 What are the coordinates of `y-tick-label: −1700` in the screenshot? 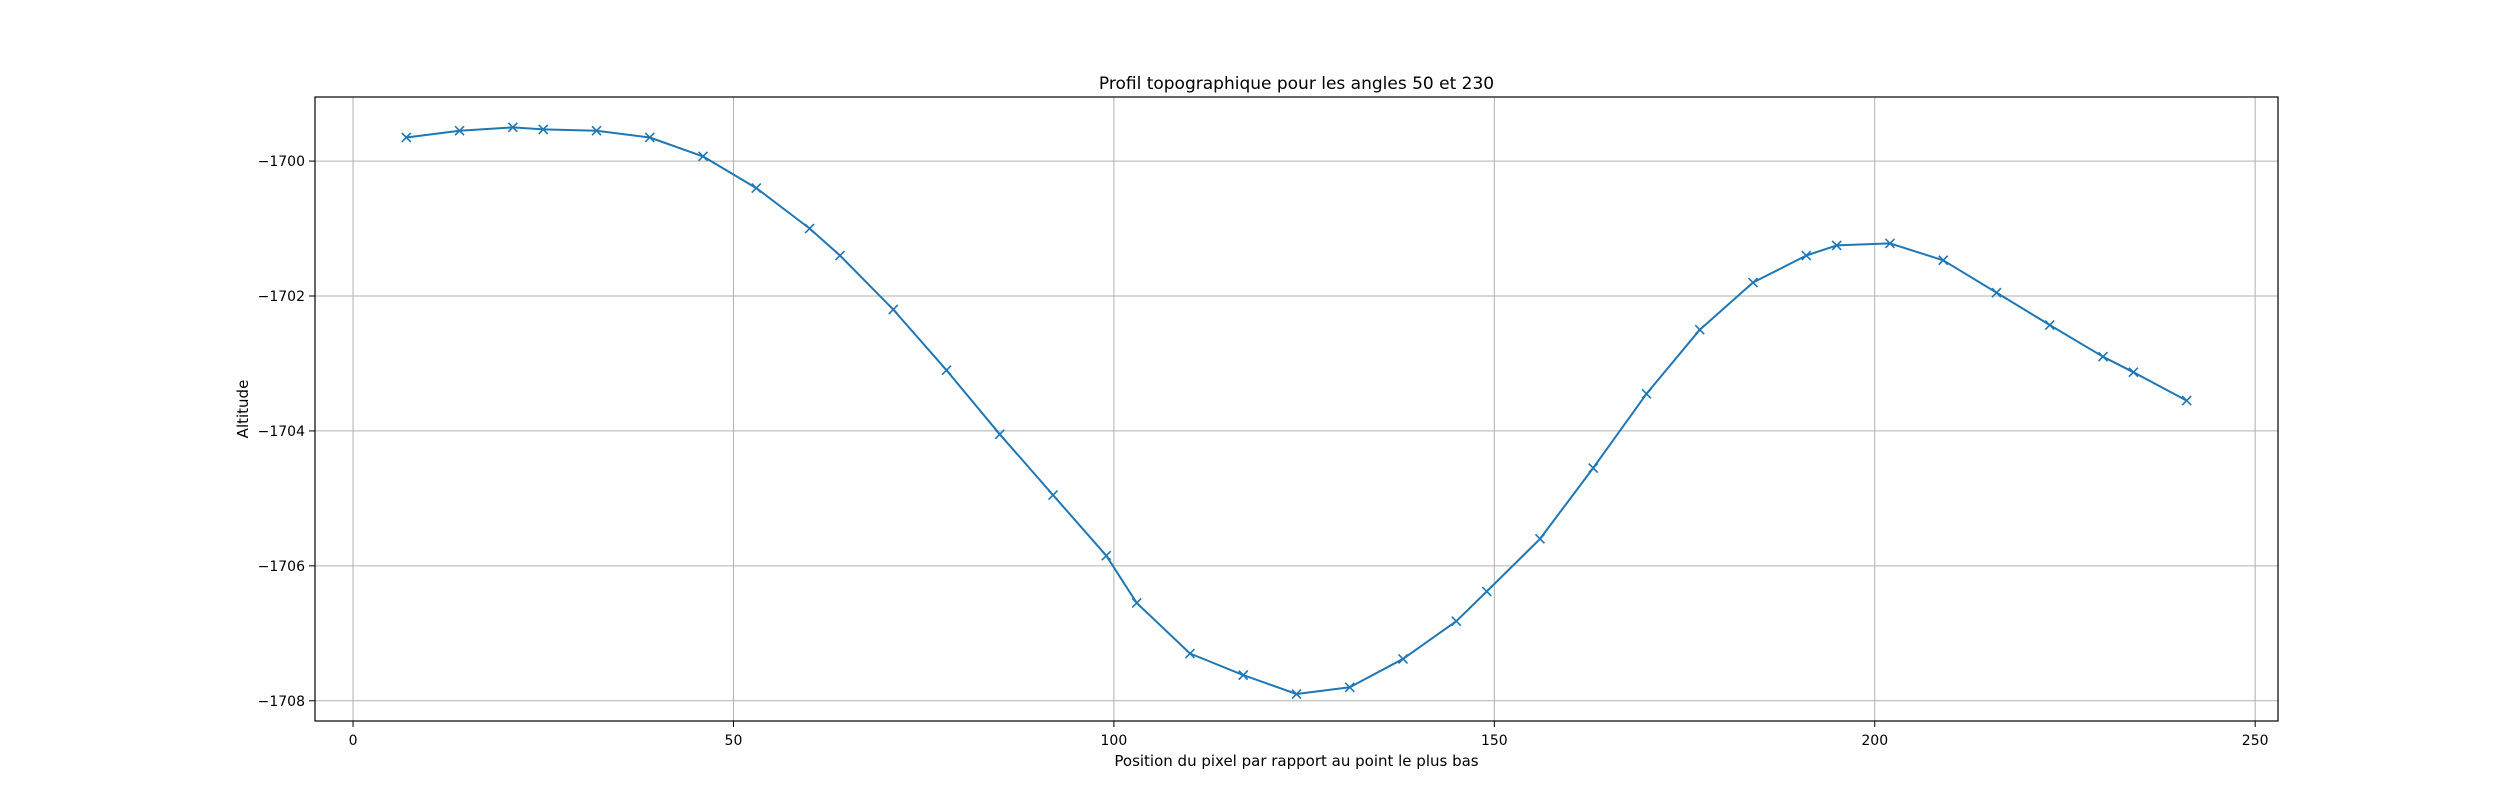 It's located at (281, 162).